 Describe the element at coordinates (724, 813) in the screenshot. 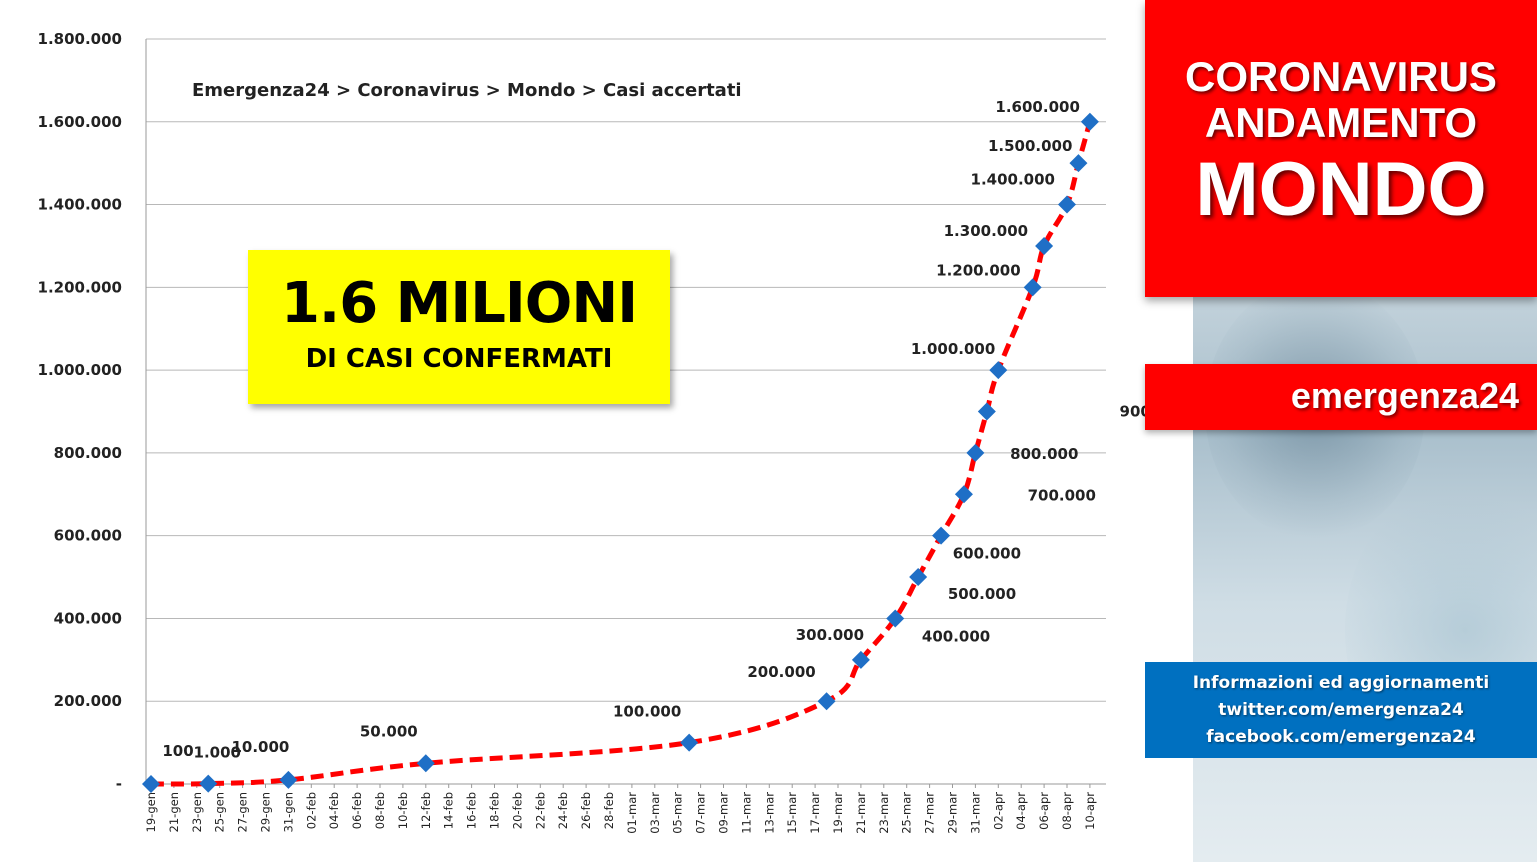

I see `x-tick-label: 09-mar` at that location.